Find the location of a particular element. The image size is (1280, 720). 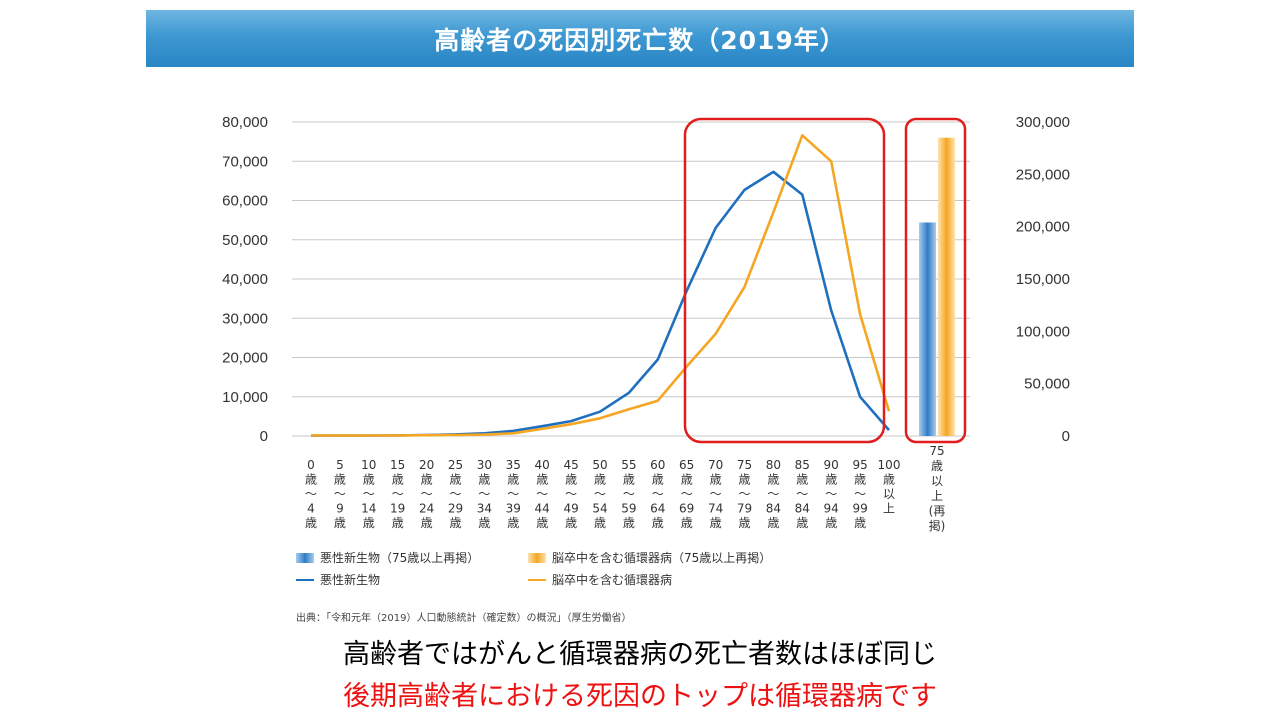

left-tick-label: 10,000 is located at coordinates (245, 397).